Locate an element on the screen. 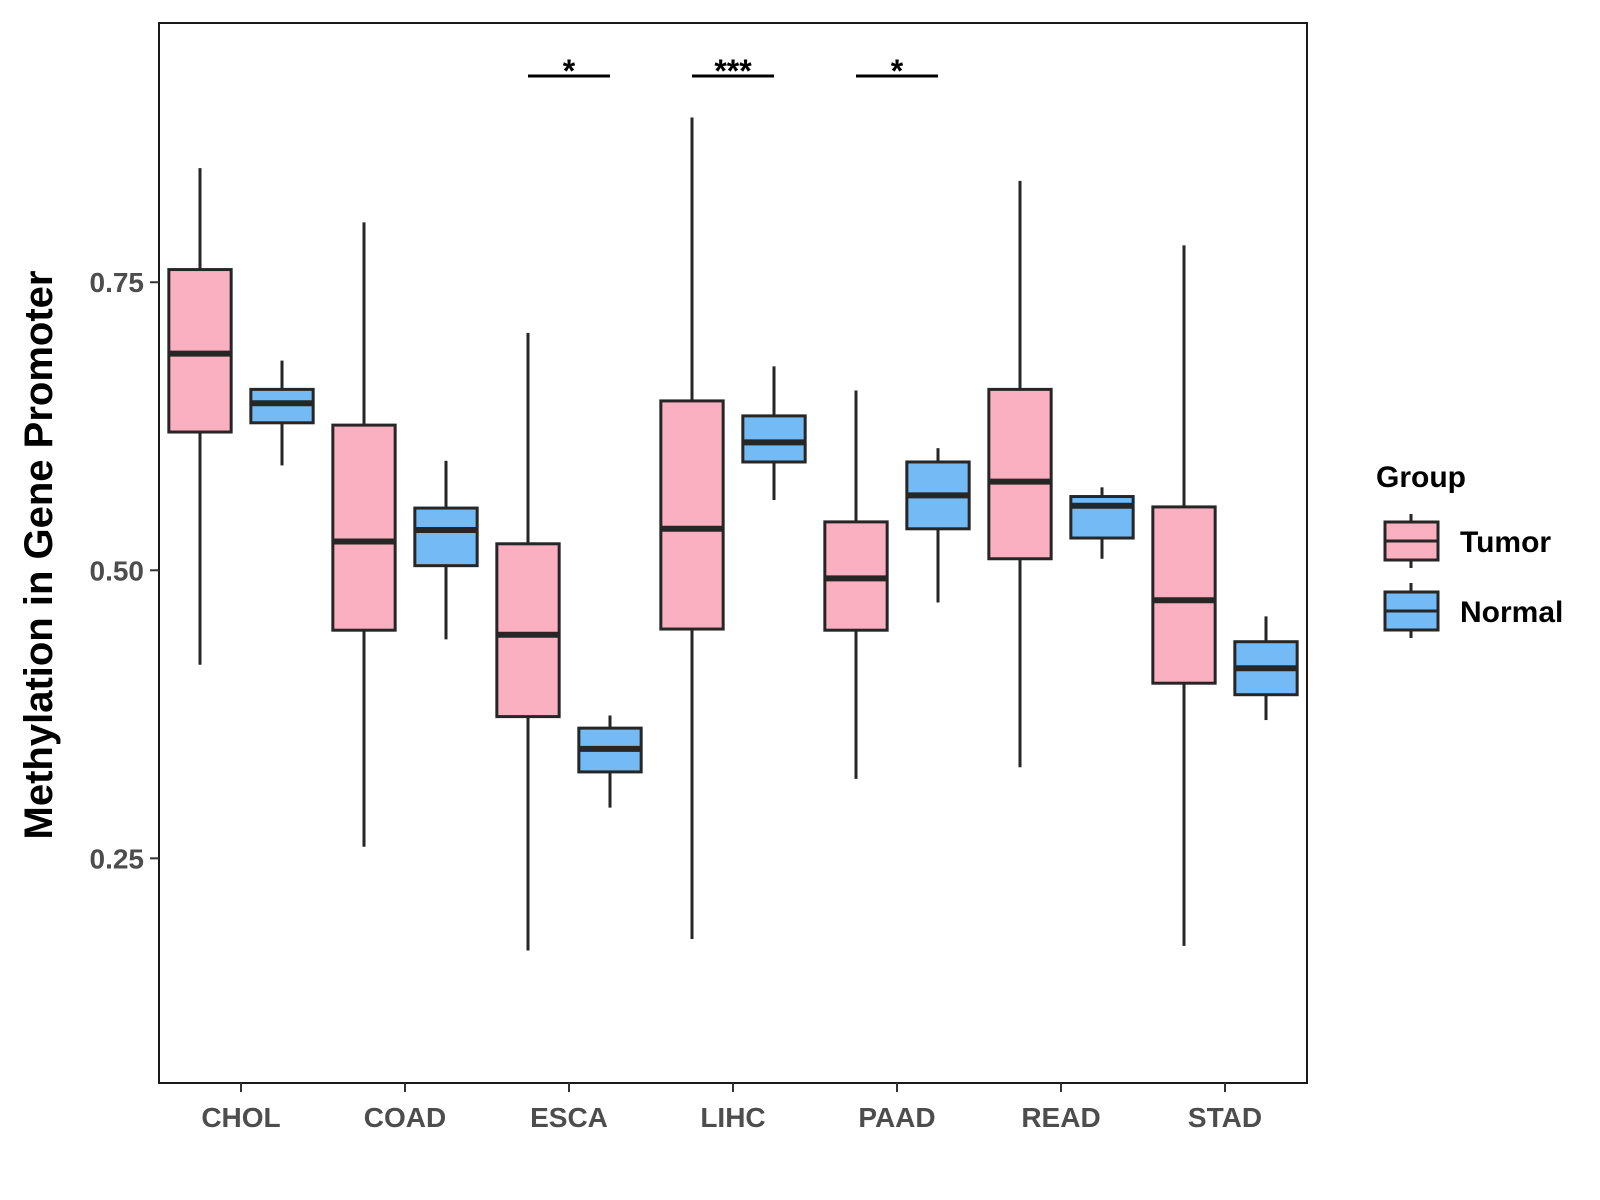  box-tumor-read is located at coordinates (1020, 474).